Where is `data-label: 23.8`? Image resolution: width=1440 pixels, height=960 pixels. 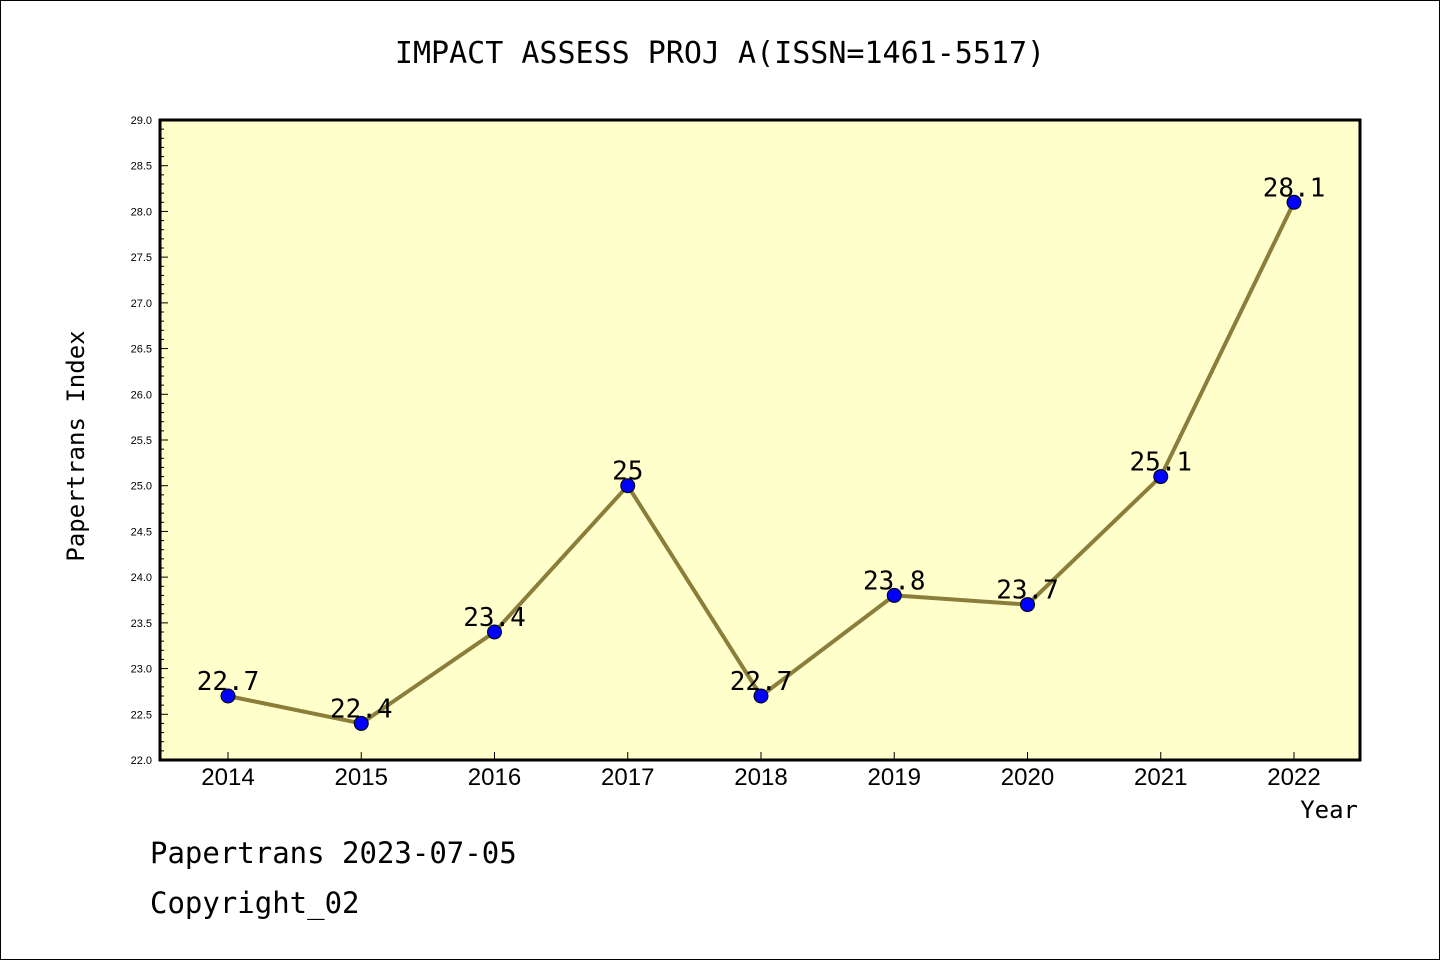
data-label: 23.8 is located at coordinates (894, 581).